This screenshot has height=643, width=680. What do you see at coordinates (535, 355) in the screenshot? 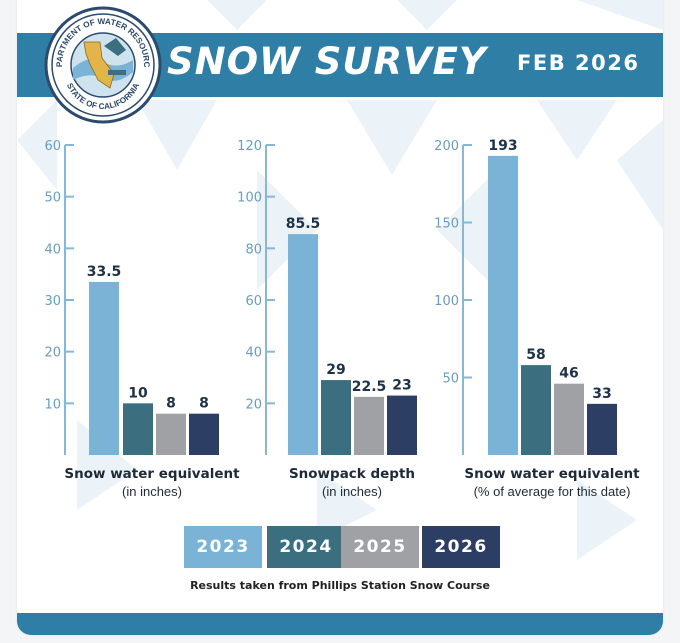
I see `bar-value-label: 58` at bounding box center [535, 355].